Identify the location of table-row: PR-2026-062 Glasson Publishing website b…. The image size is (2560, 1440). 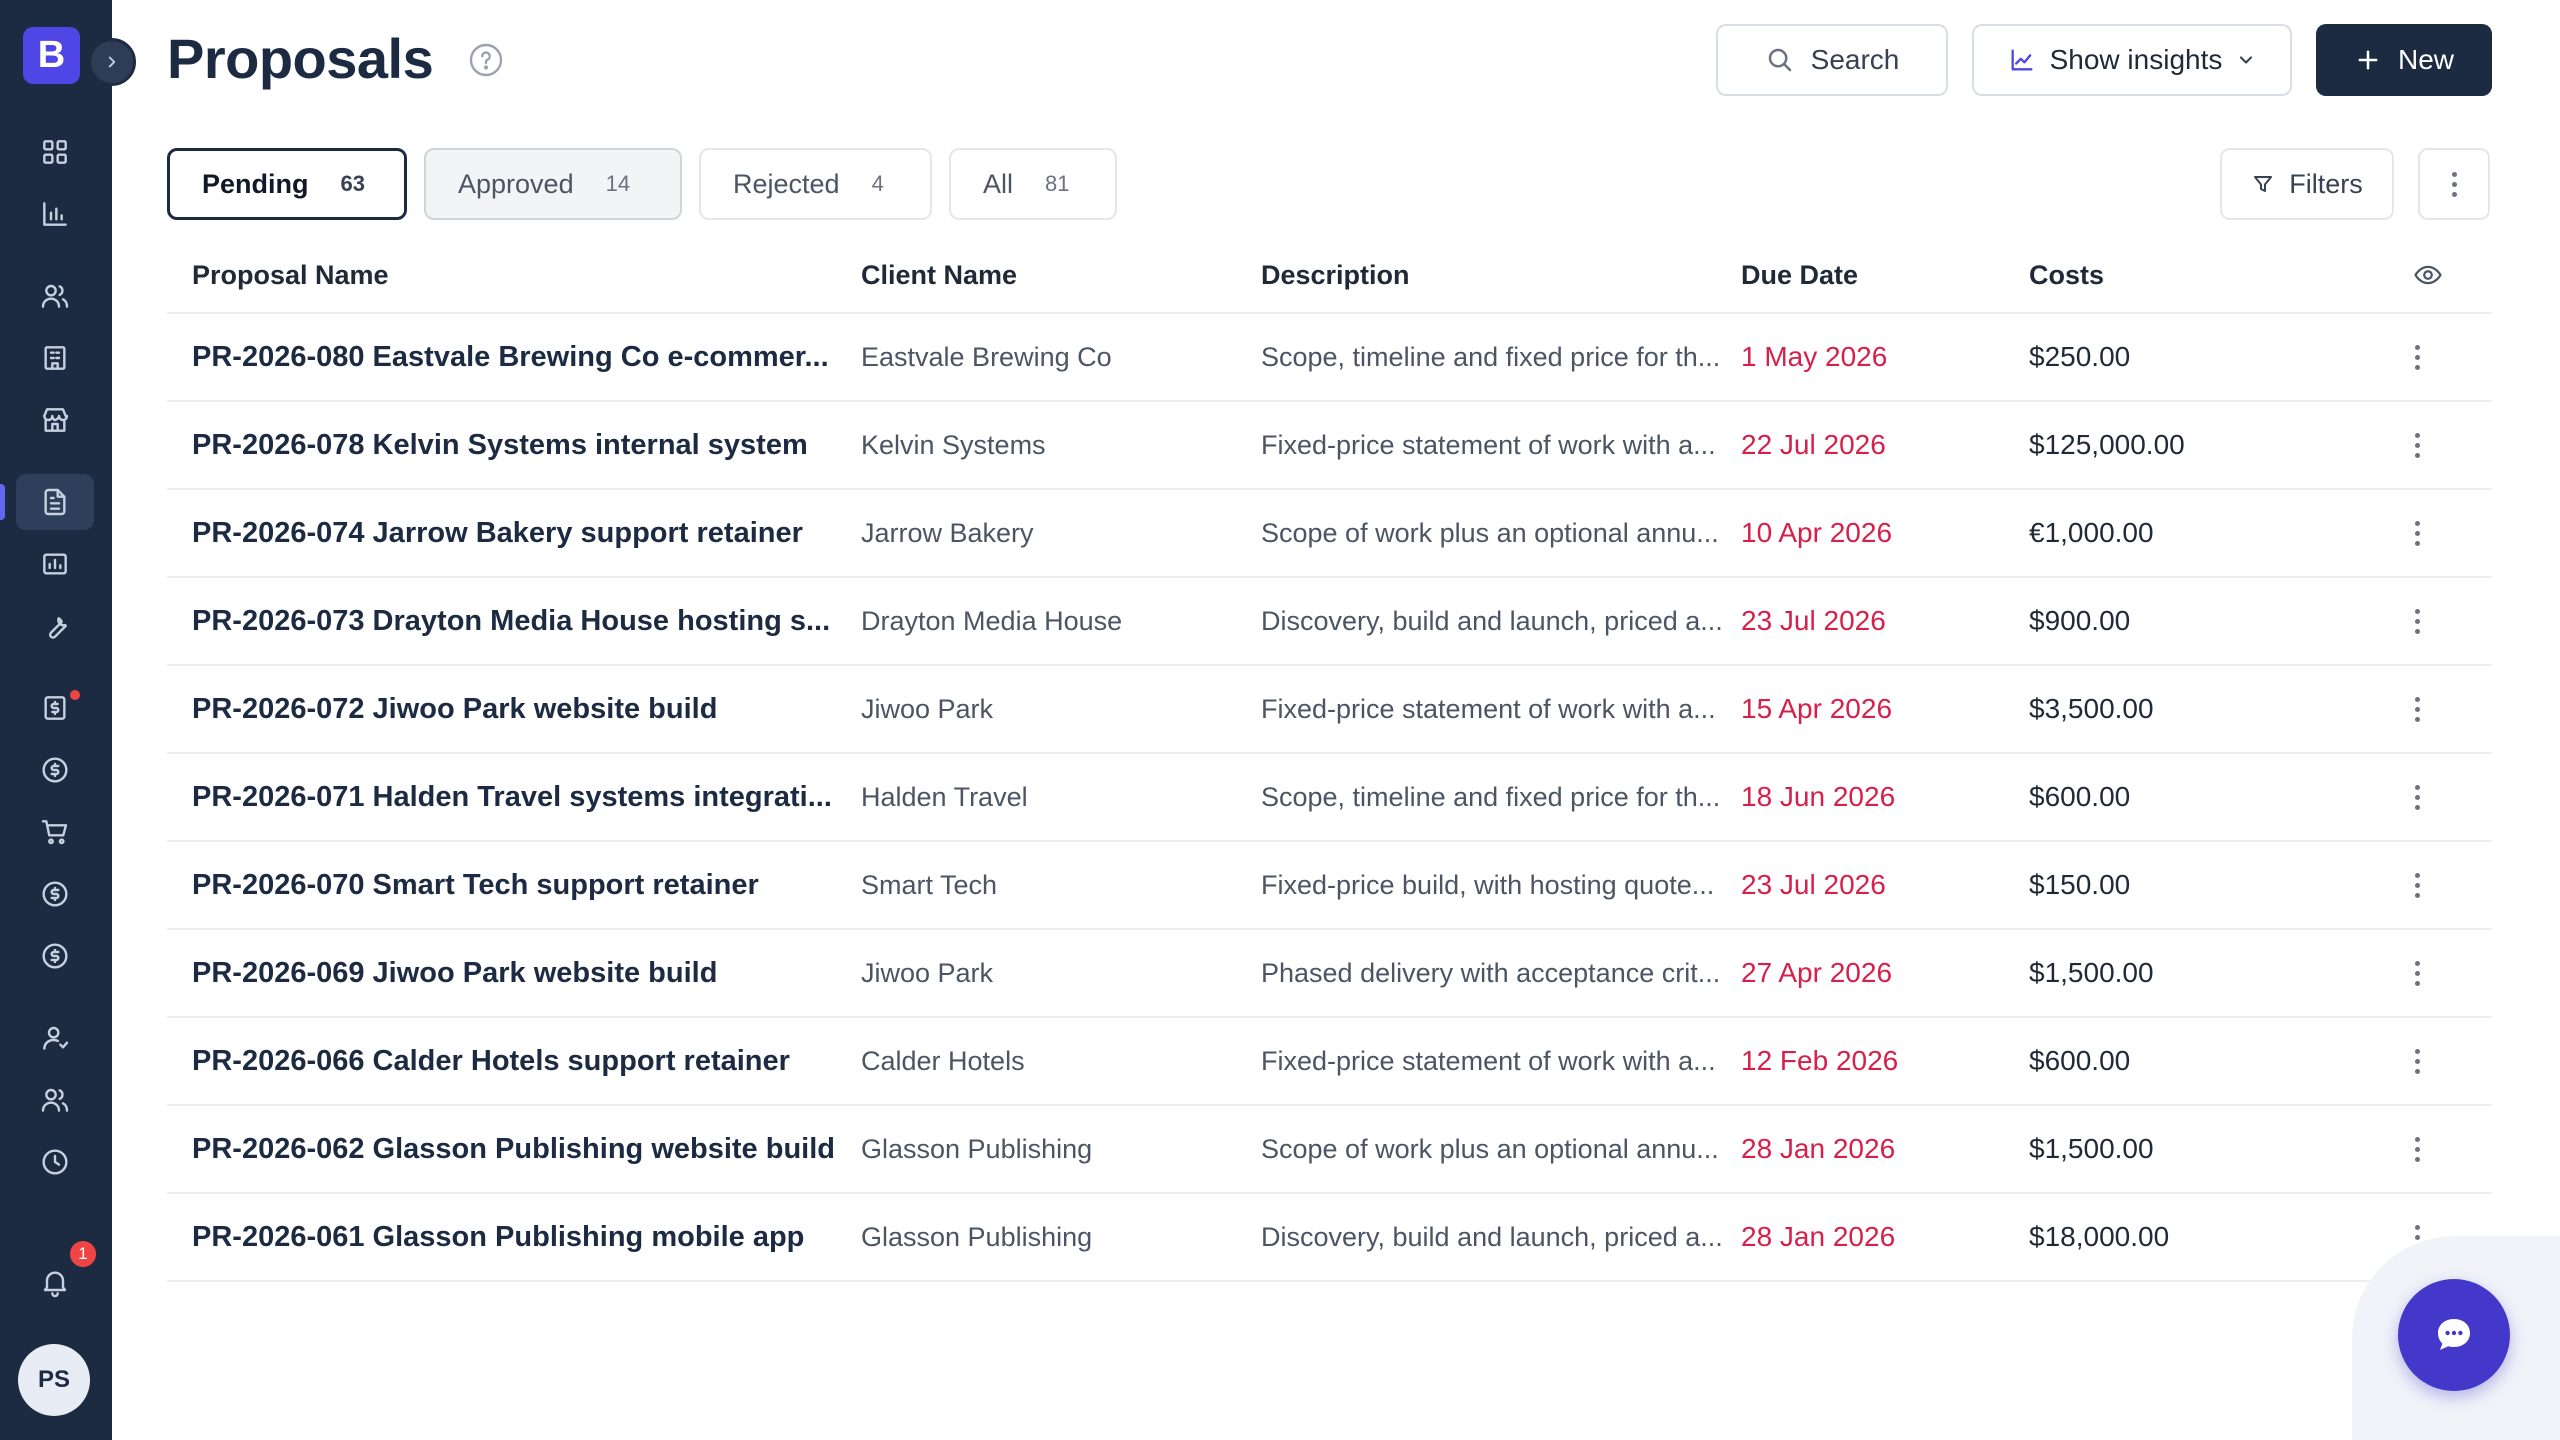
(1329, 1150).